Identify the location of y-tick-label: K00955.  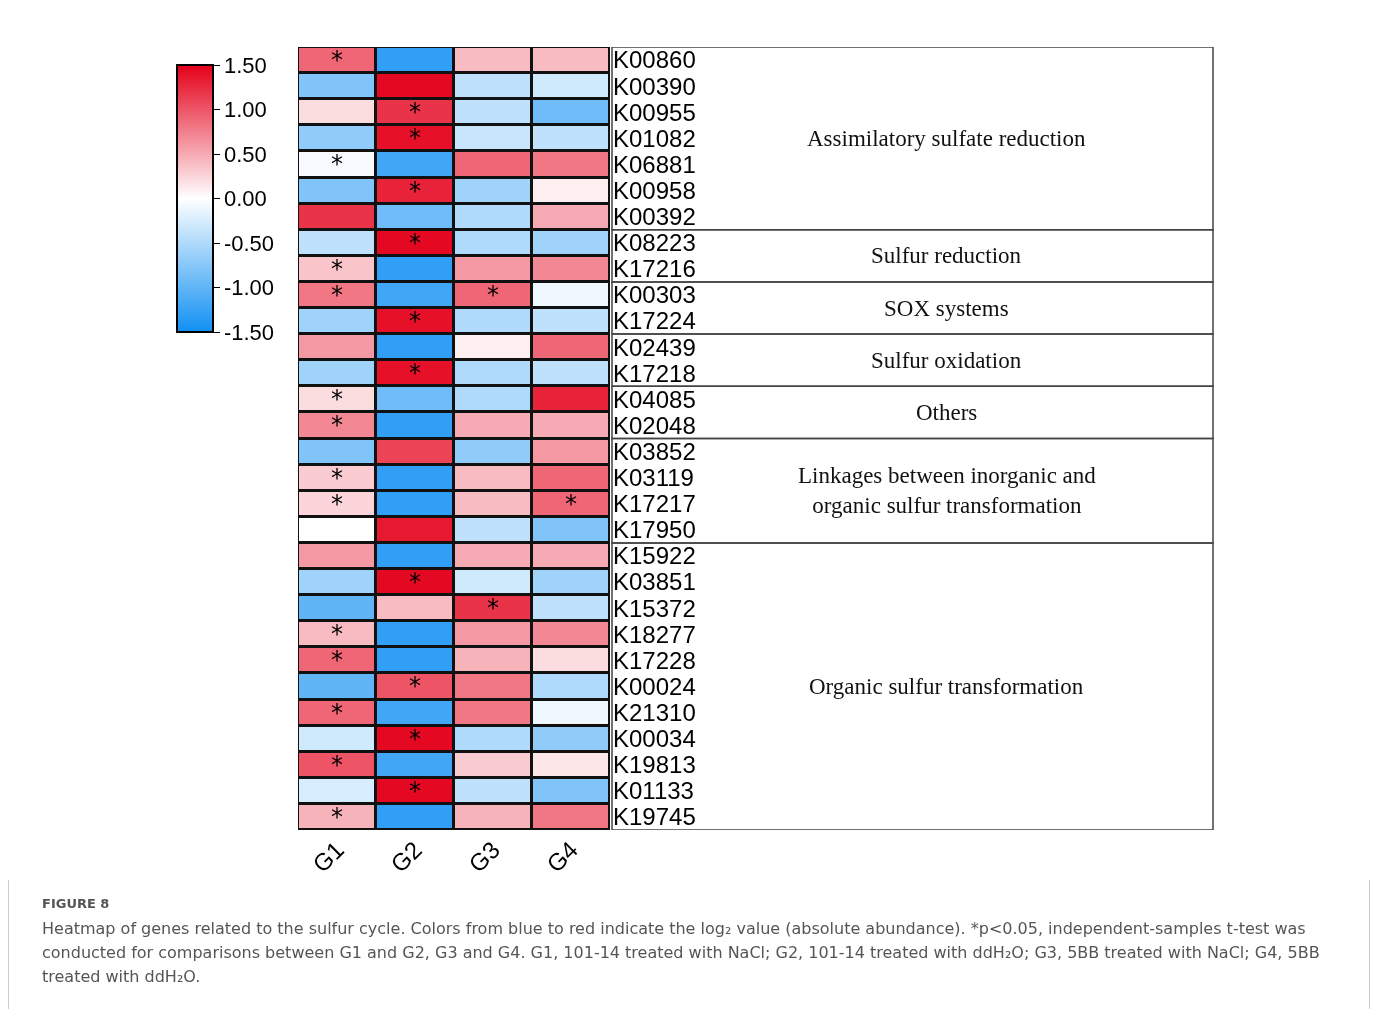
(654, 112).